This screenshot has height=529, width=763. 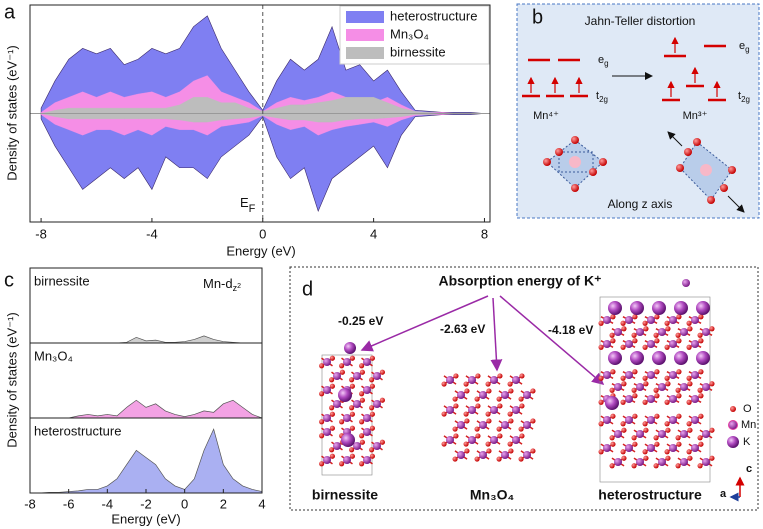 I want to click on level-main: t, so click(x=597, y=96).